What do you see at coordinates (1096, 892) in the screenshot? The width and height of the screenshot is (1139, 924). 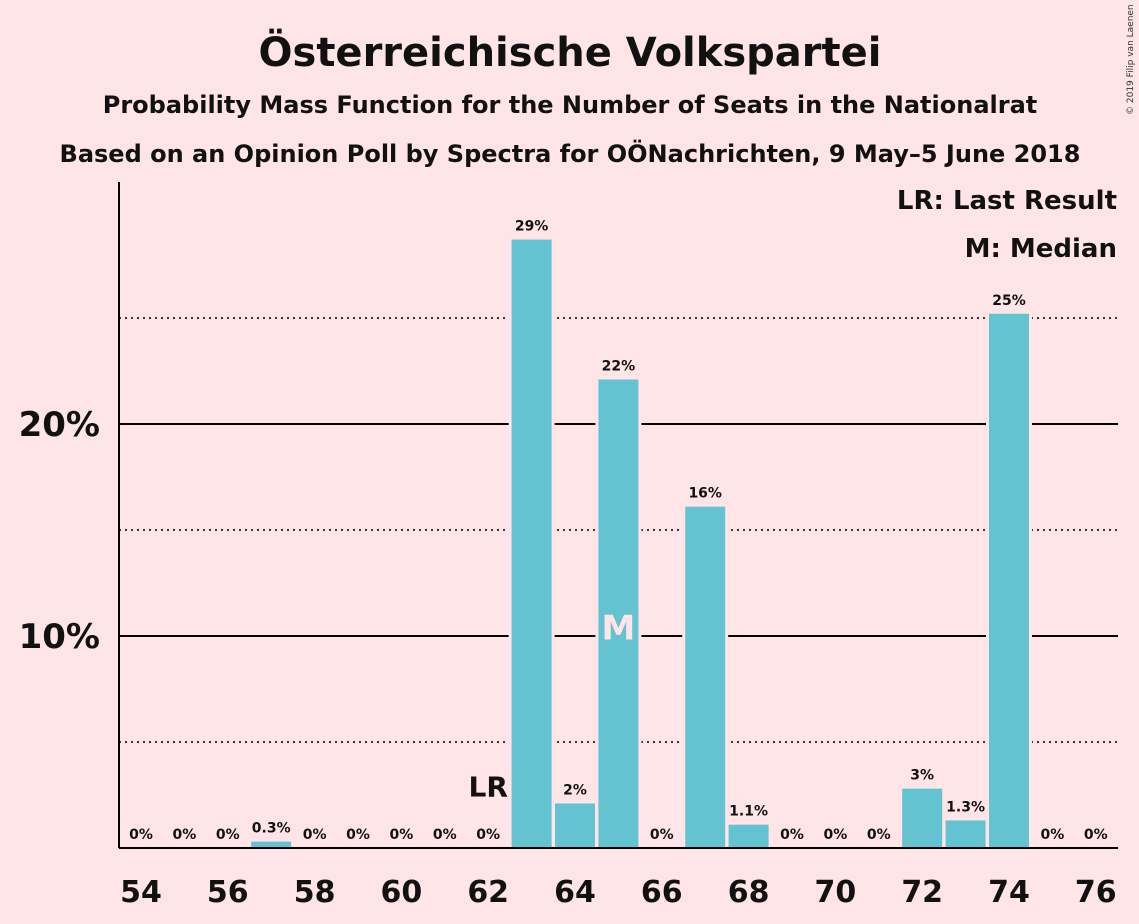 I see `x-tick-label: 76` at bounding box center [1096, 892].